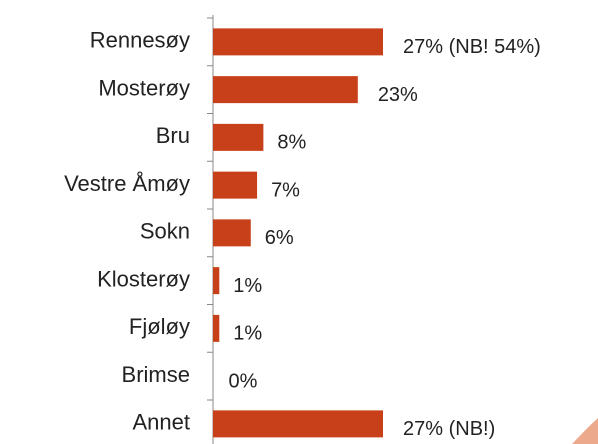 This screenshot has height=444, width=598. What do you see at coordinates (585, 431) in the screenshot?
I see `corner-decoration` at bounding box center [585, 431].